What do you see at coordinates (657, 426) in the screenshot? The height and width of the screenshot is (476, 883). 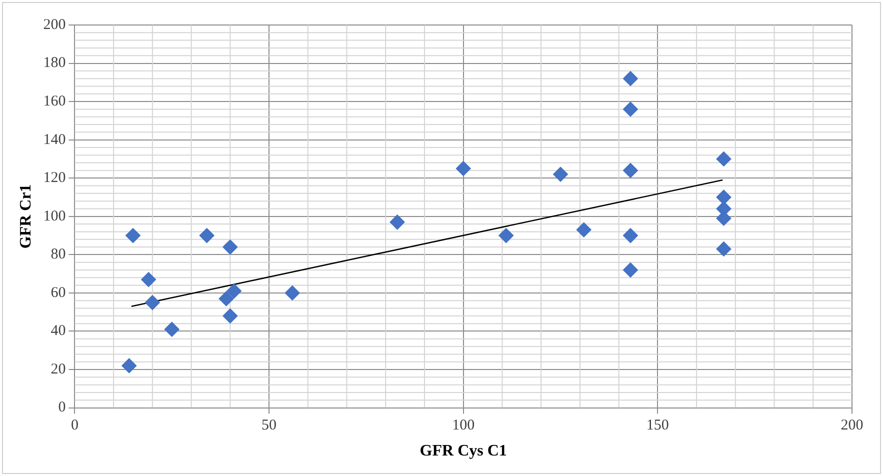 I see `x-tick-label: 150` at bounding box center [657, 426].